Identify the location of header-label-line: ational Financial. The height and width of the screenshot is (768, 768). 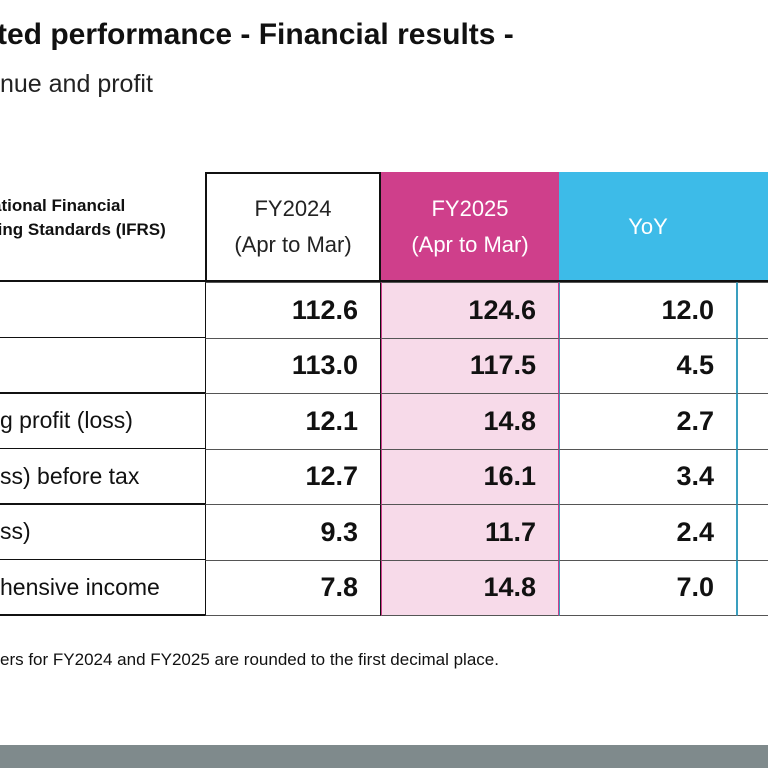
(63, 205).